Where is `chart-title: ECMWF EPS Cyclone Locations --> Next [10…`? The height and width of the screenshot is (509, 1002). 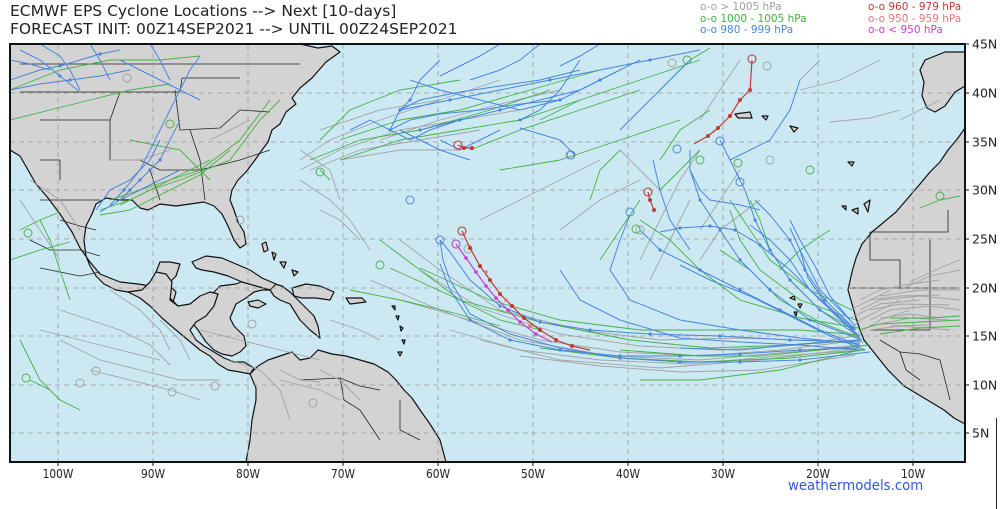 chart-title: ECMWF EPS Cyclone Locations --> Next [10… is located at coordinates (234, 20).